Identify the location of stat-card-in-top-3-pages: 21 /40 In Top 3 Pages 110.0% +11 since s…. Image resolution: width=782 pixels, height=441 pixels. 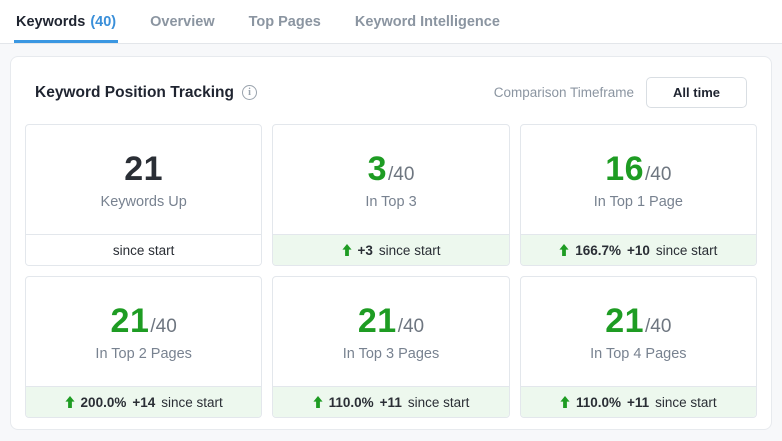
(391, 347).